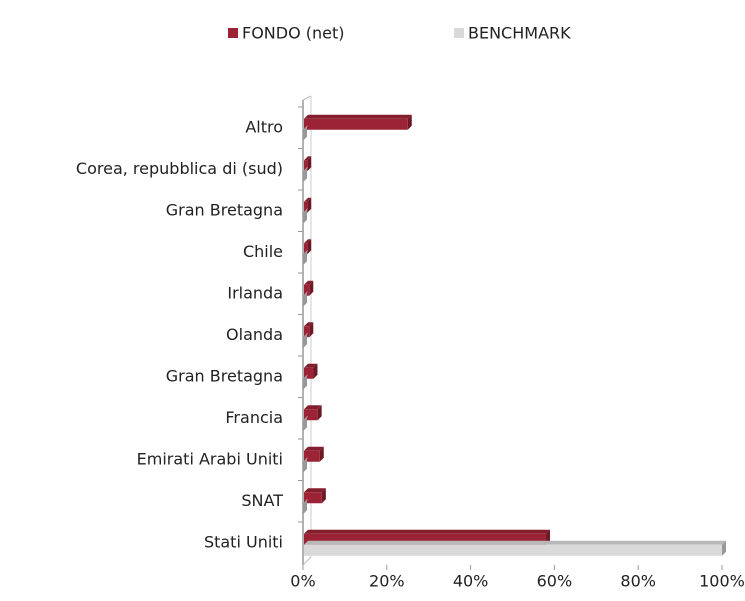 This screenshot has height=601, width=745. What do you see at coordinates (254, 417) in the screenshot?
I see `y-tick-label: Francia` at bounding box center [254, 417].